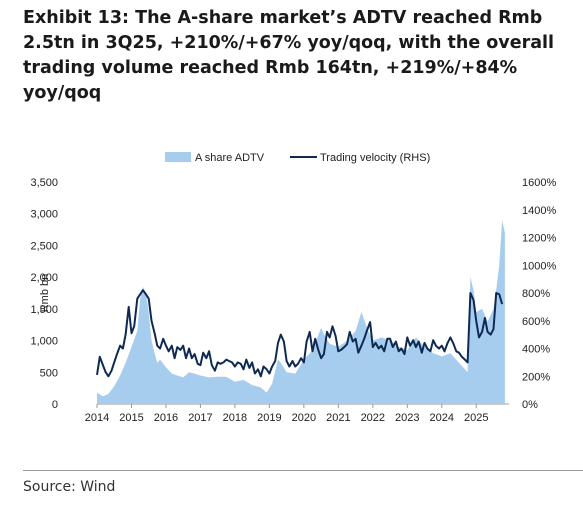 The width and height of the screenshot is (583, 513). I want to click on right-tick-label: 1200%, so click(539, 239).